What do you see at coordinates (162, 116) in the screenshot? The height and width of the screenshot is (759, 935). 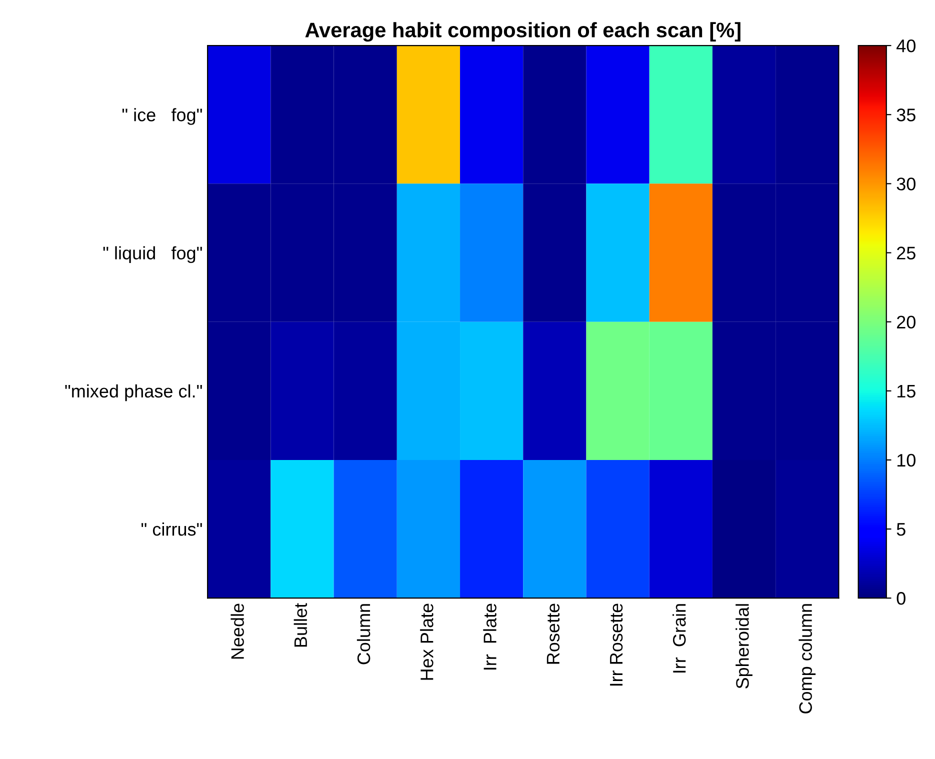 I see `y-tick-label: " ice fog"` at bounding box center [162, 116].